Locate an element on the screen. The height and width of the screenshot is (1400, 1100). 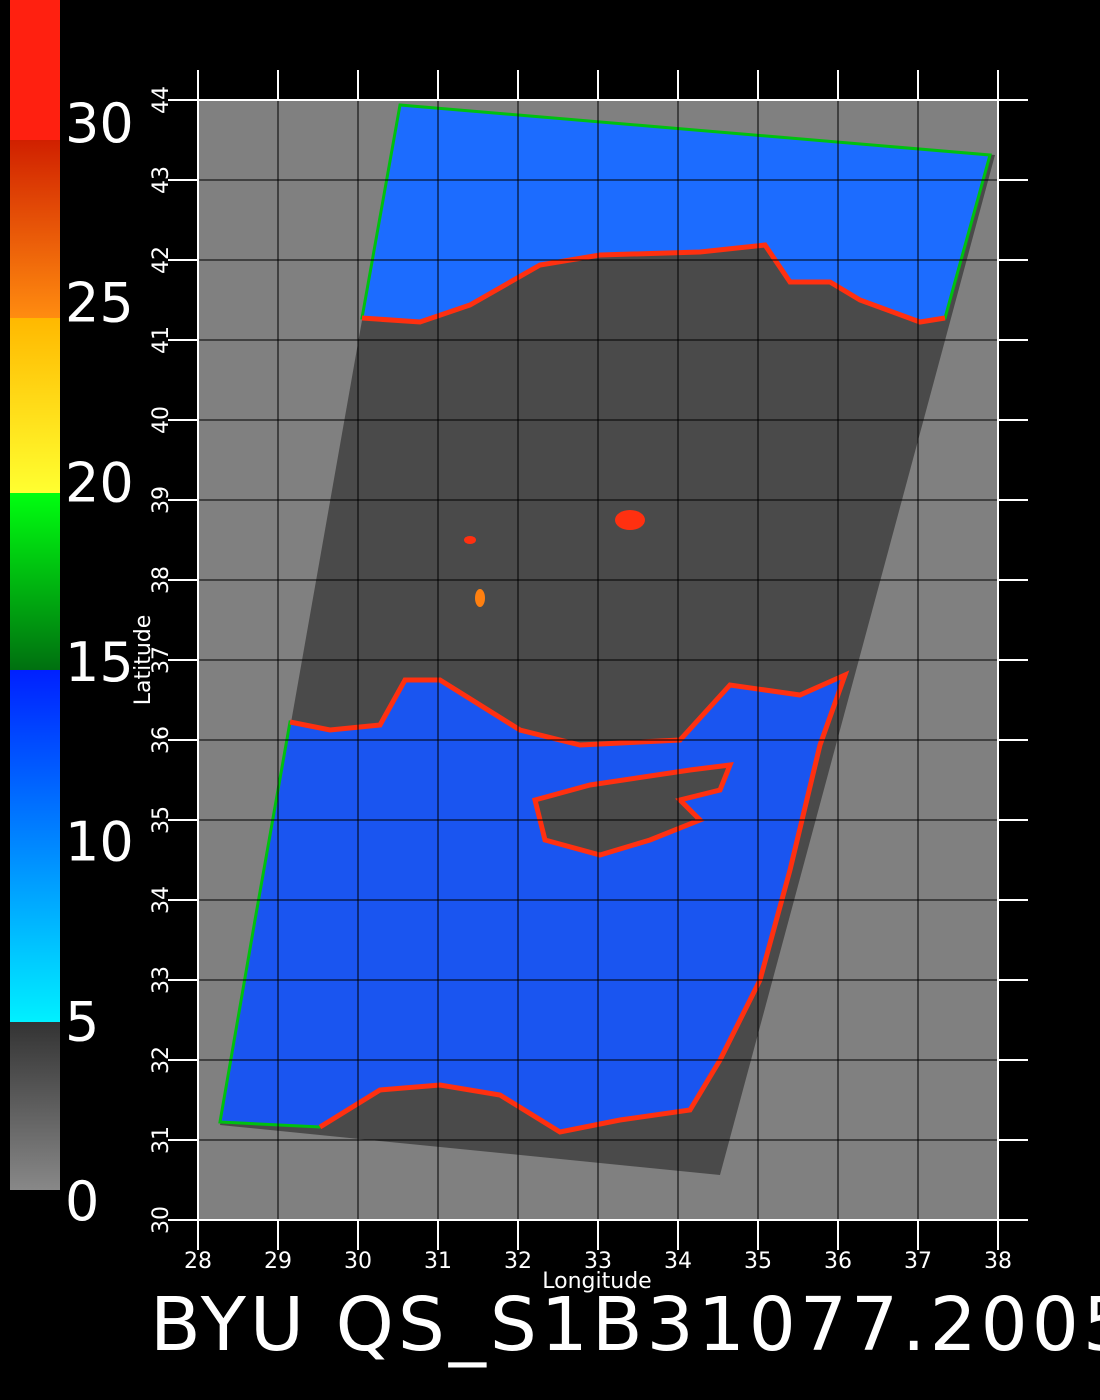
x-tick-label: 30 is located at coordinates (358, 1261).